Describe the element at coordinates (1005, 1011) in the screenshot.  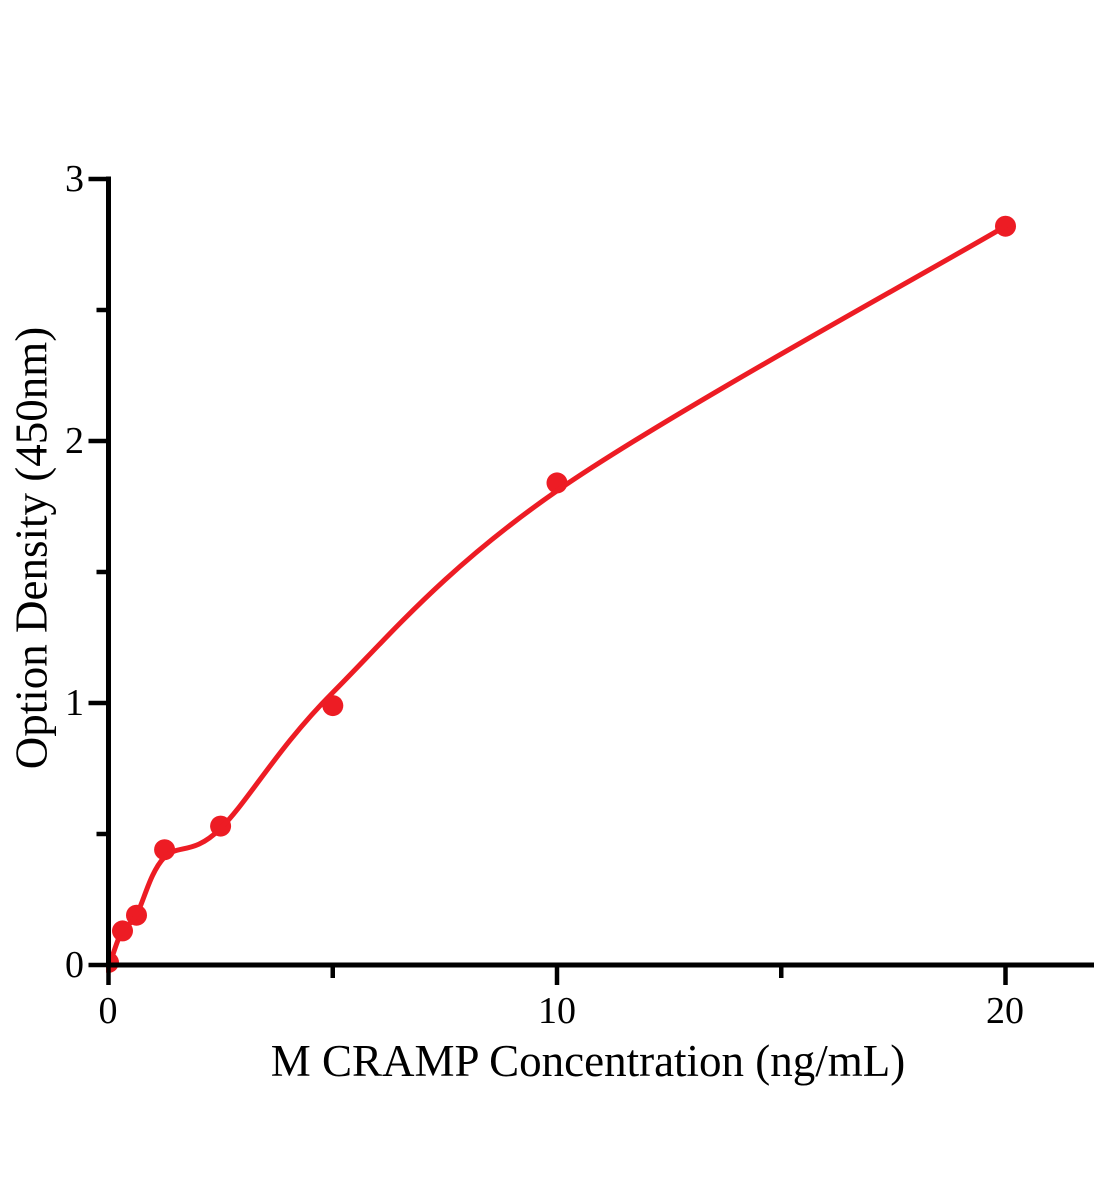
I see `x-tick-label-20: 20` at that location.